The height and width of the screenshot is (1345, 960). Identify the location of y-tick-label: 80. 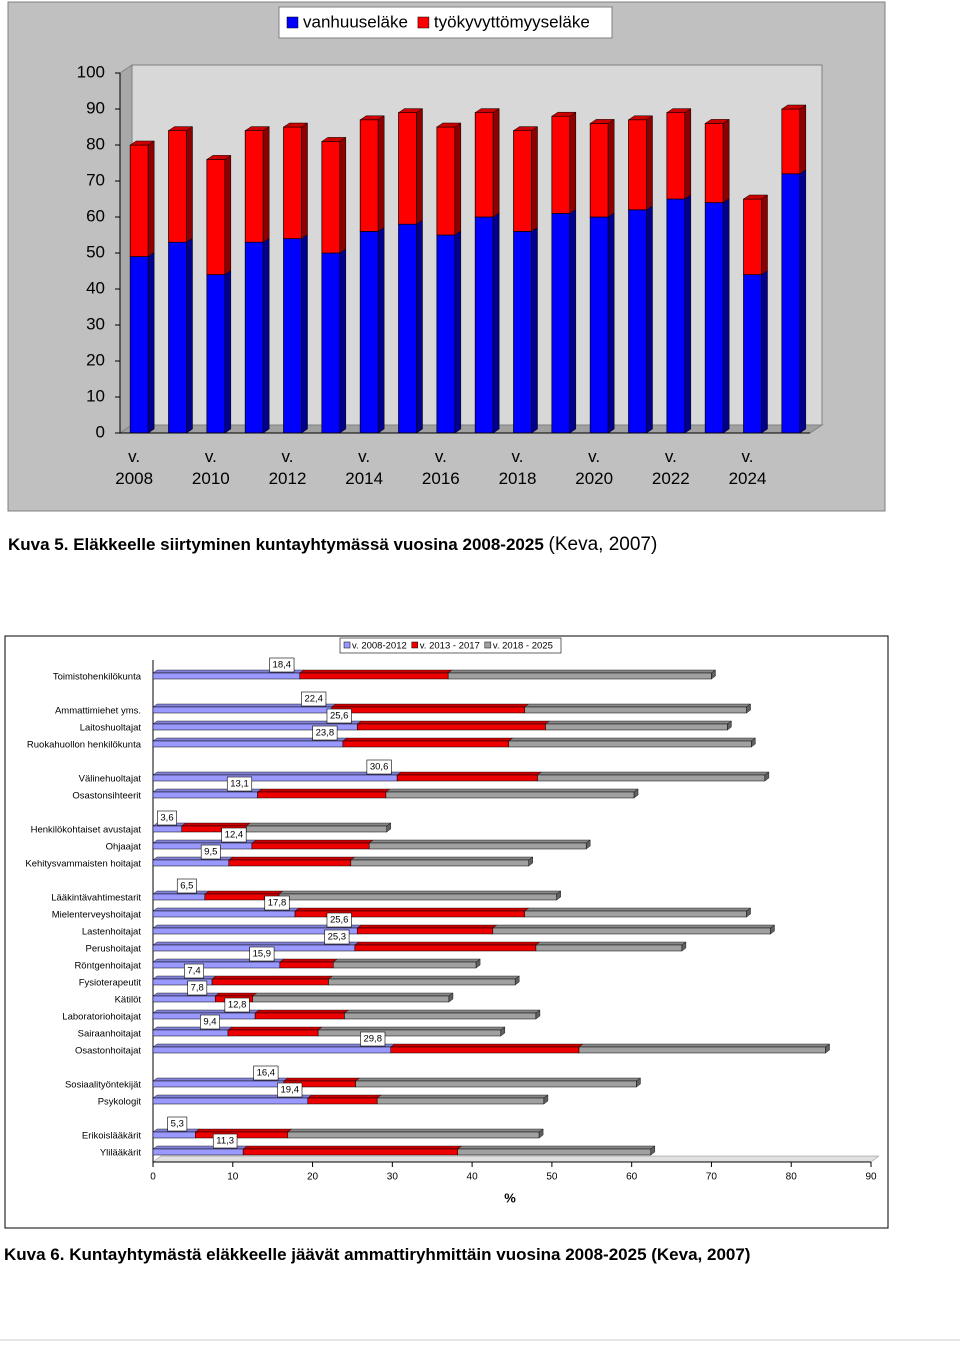
(95, 143).